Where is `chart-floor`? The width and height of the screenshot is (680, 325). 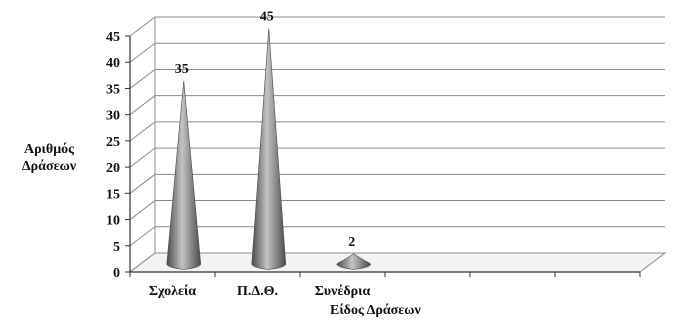 chart-floor is located at coordinates (397, 262).